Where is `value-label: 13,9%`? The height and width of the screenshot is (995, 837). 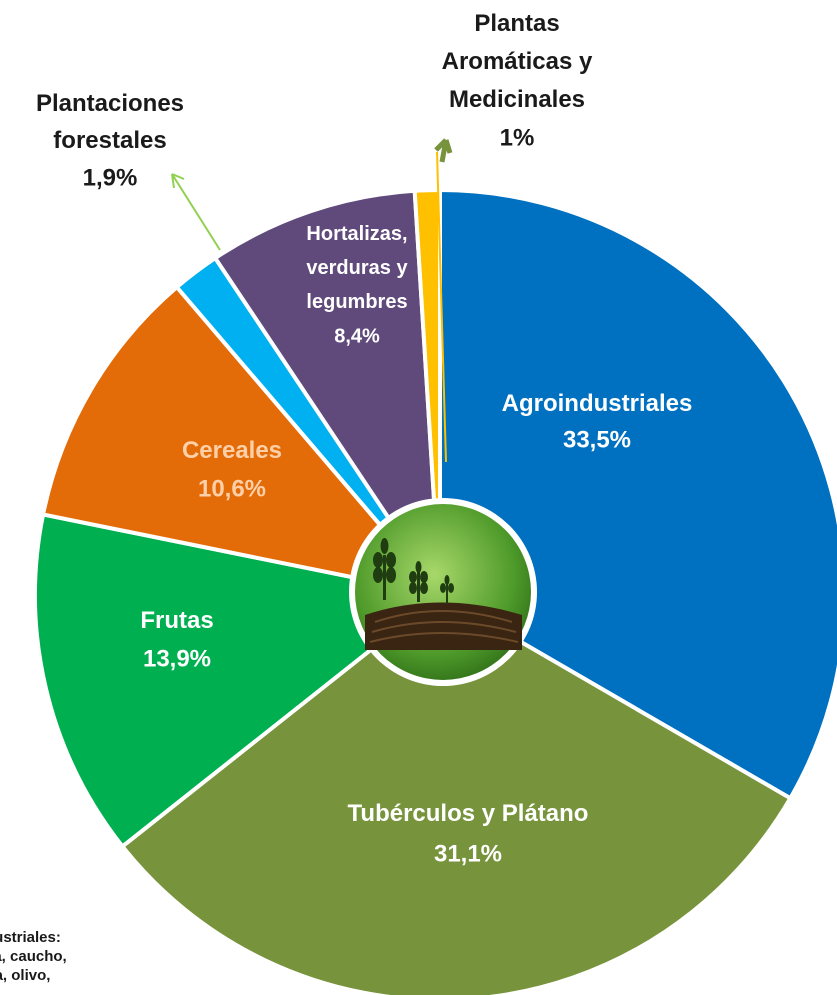 value-label: 13,9% is located at coordinates (177, 658).